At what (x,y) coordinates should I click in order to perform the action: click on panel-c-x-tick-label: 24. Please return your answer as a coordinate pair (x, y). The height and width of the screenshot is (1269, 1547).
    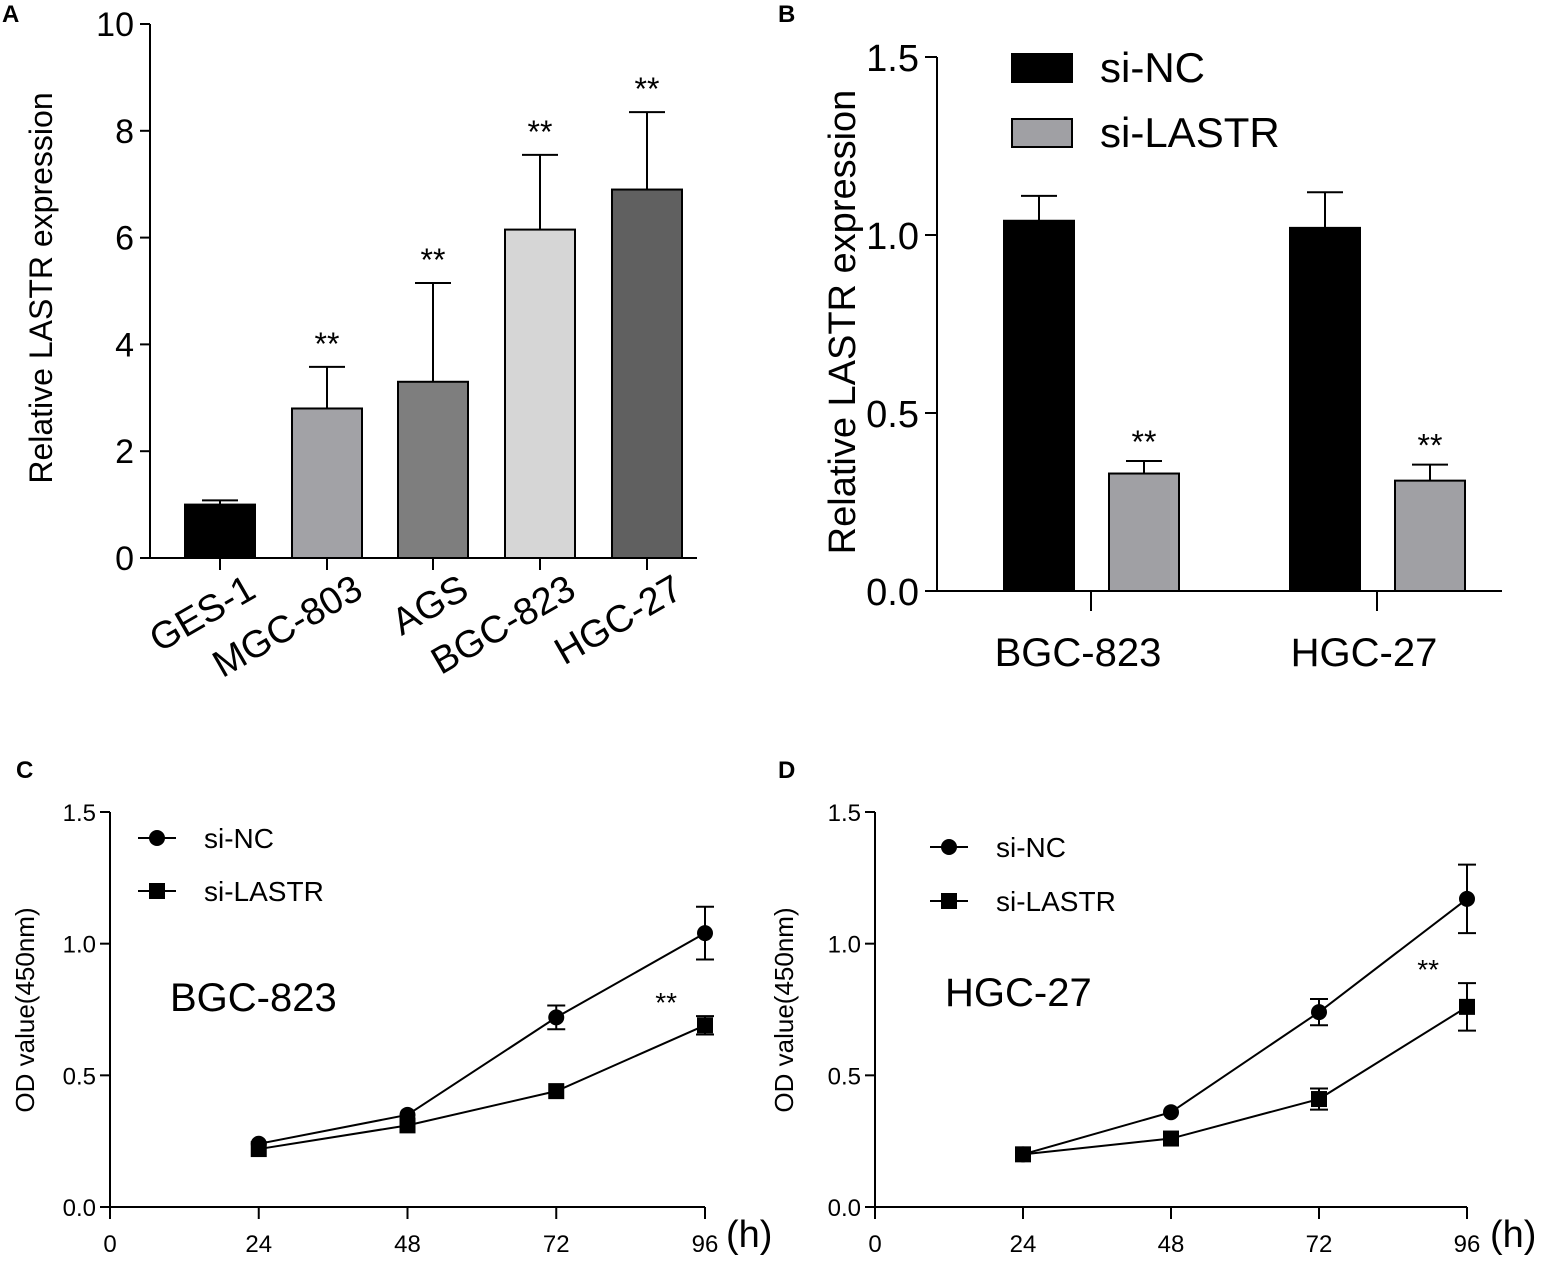
    Looking at the image, I should click on (258, 1244).